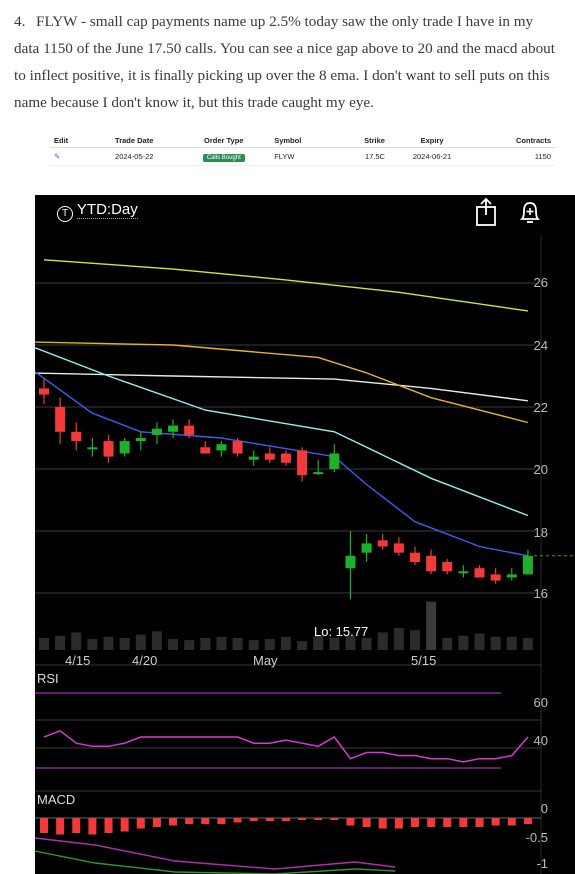  Describe the element at coordinates (71, 156) in the screenshot. I see `edit-cell: ✎` at that location.